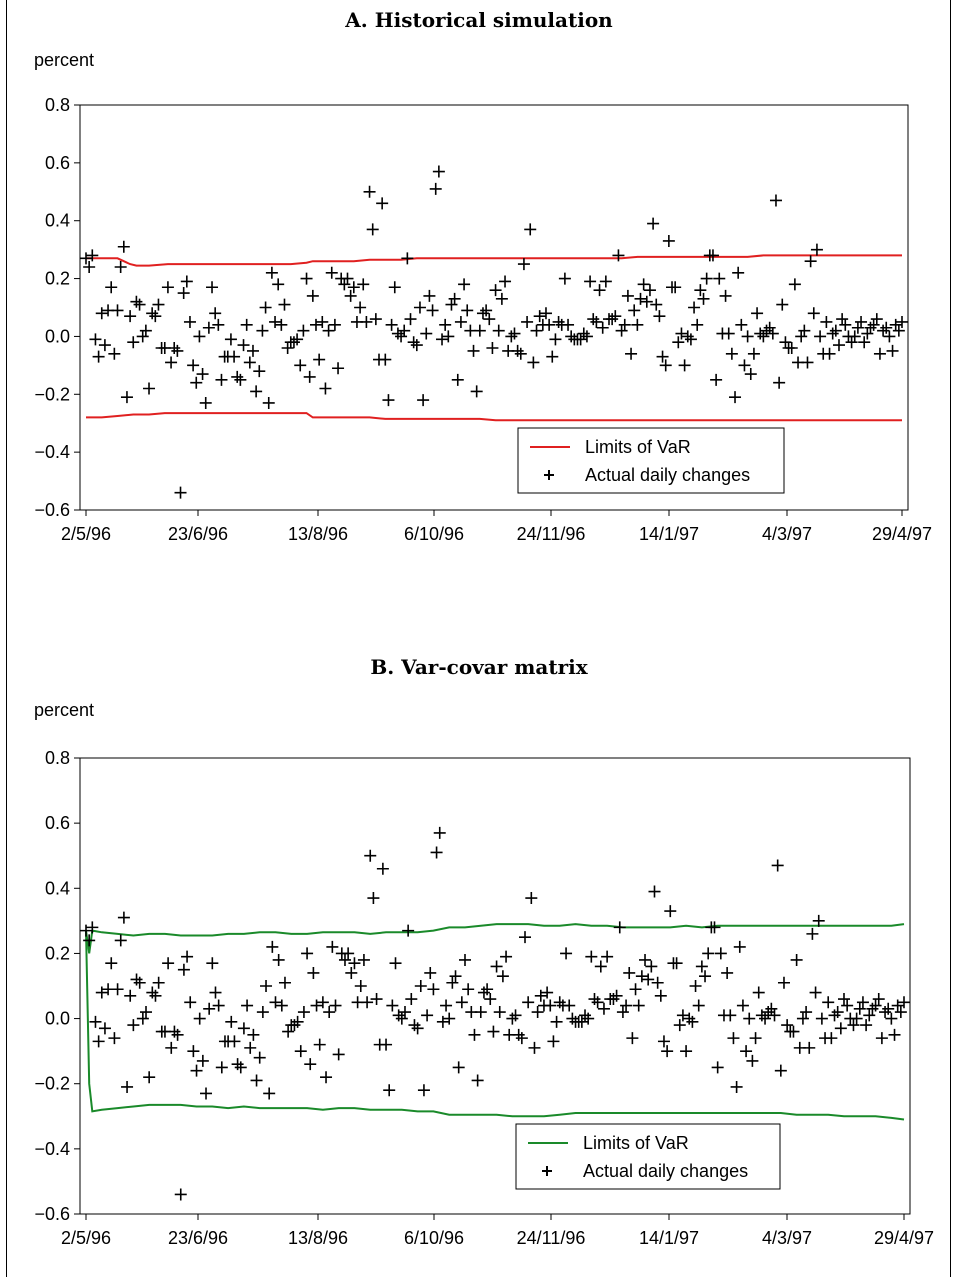  What do you see at coordinates (494, 260) in the screenshot?
I see `var-limit-upper-line` at bounding box center [494, 260].